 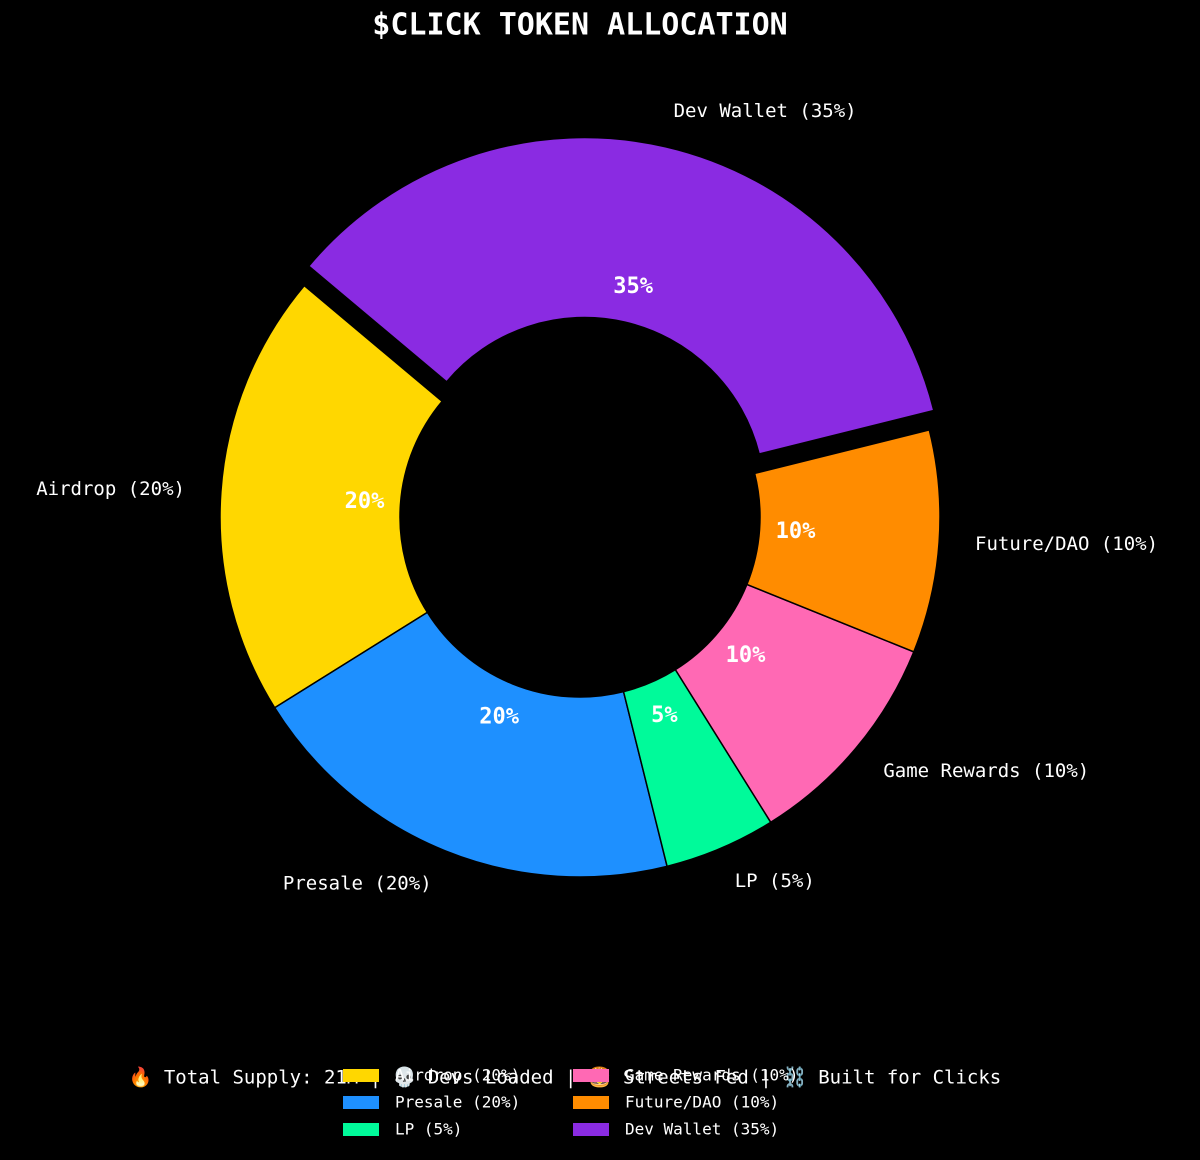 What do you see at coordinates (664, 715) in the screenshot?
I see `value-label: 5%` at bounding box center [664, 715].